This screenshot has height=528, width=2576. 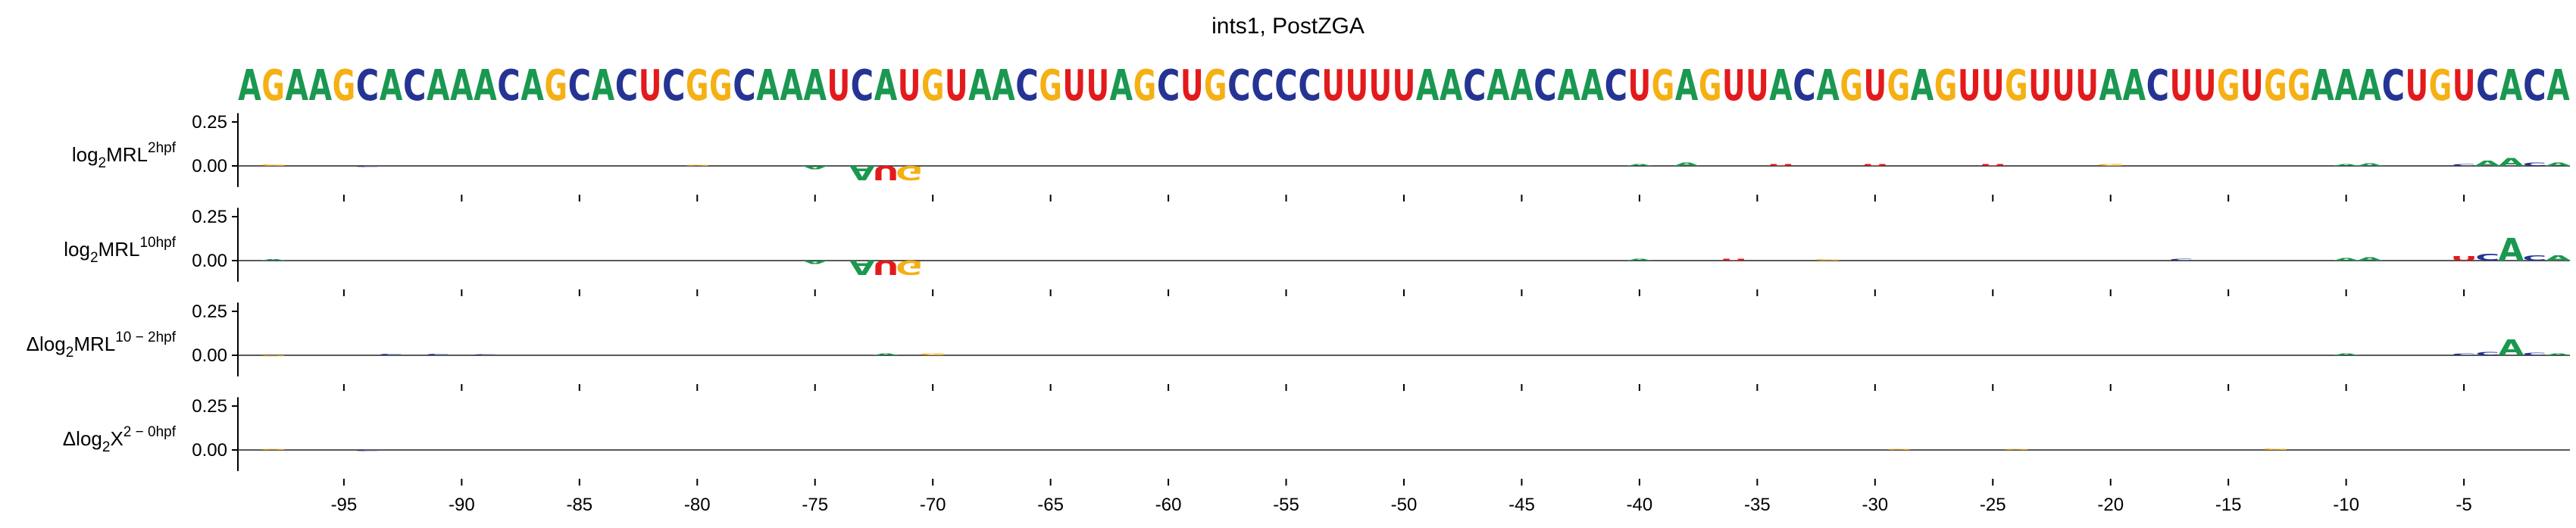 I want to click on x-tick-label: -95, so click(x=344, y=505).